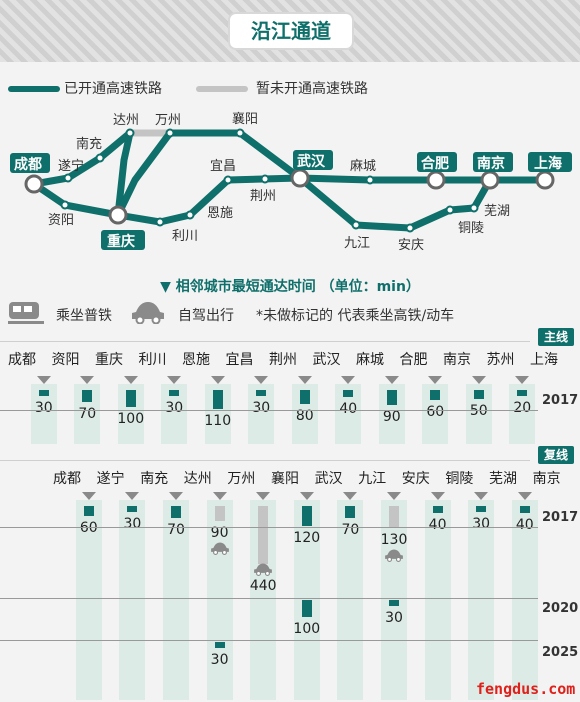 This screenshot has height=702, width=580. Describe the element at coordinates (71, 166) in the screenshot. I see `map-label-suining: 遂宁` at that location.